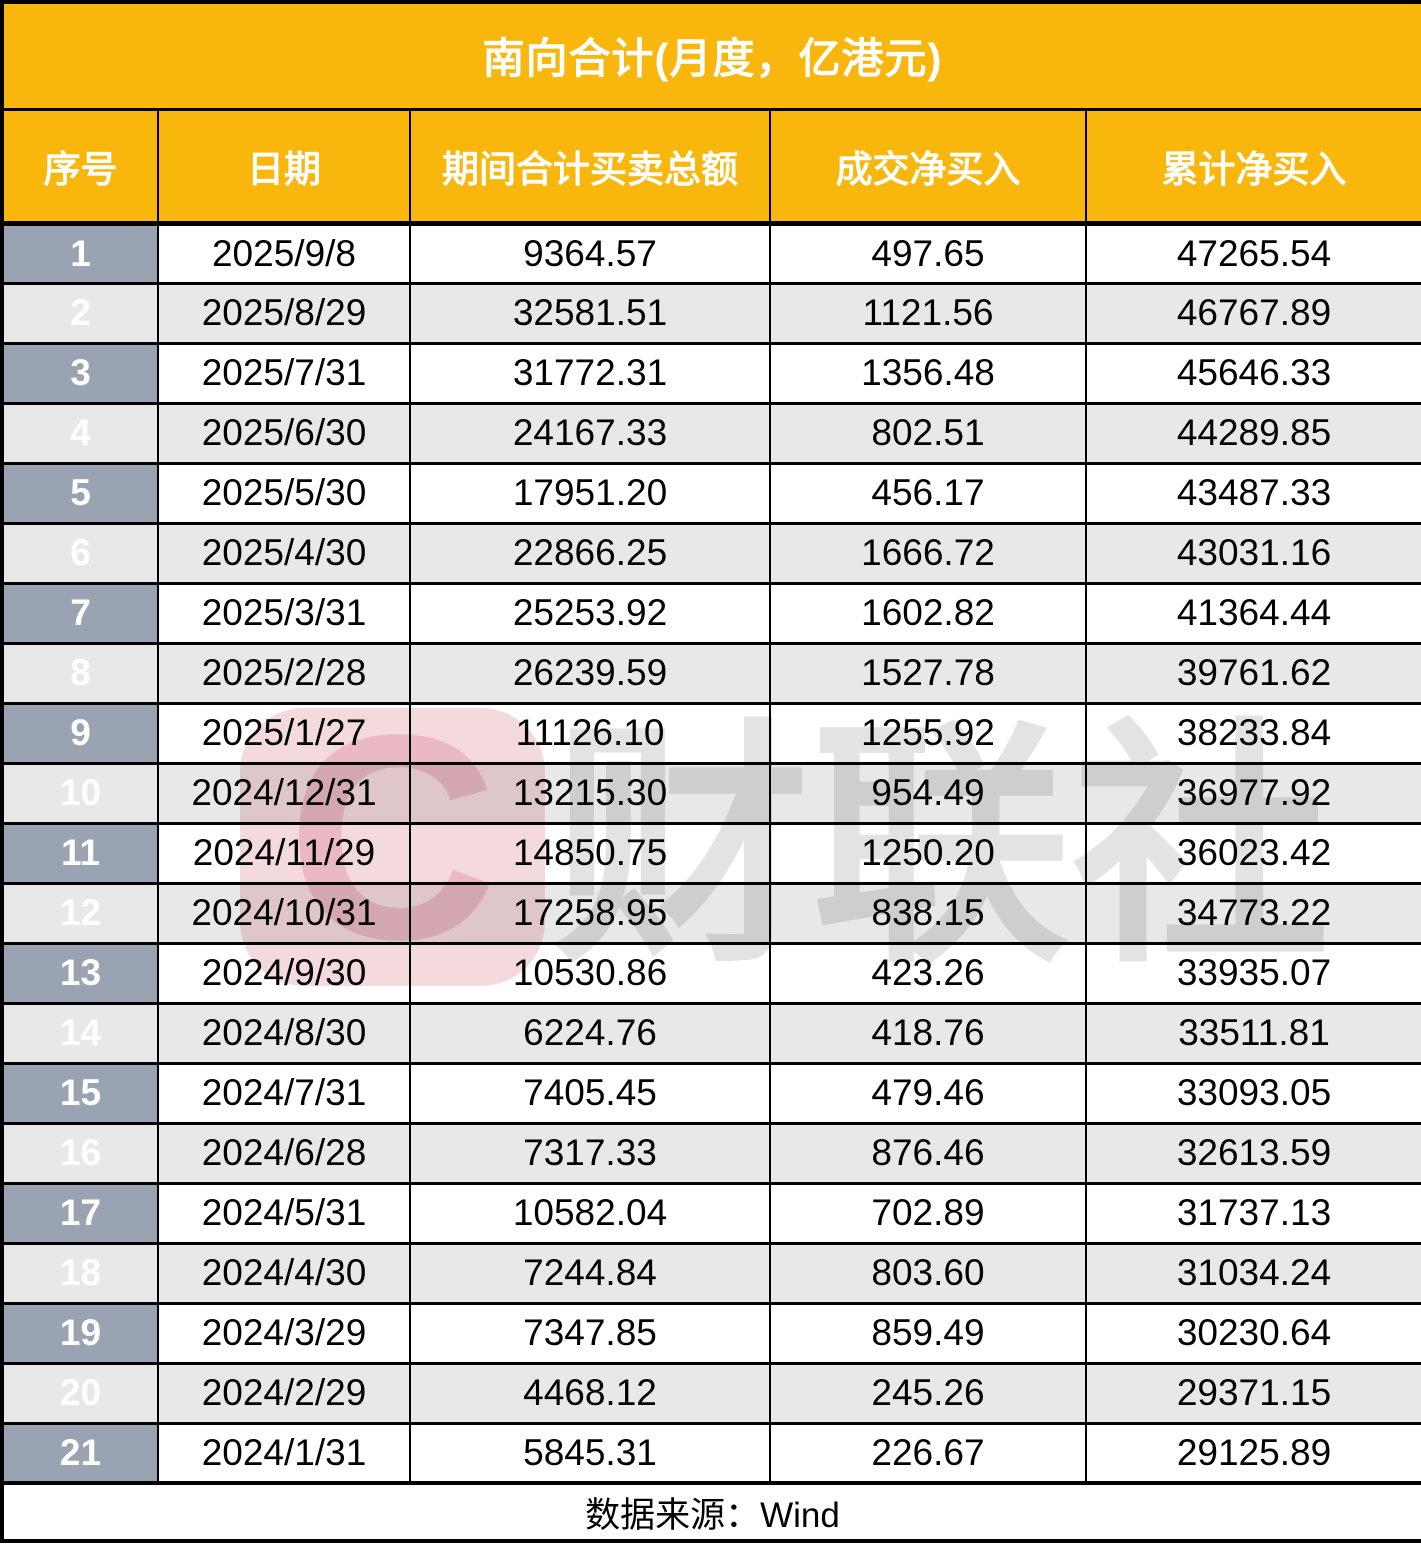  I want to click on table-row: 12 2024/10/31 17258.95 838.15 34773.22, so click(711, 913).